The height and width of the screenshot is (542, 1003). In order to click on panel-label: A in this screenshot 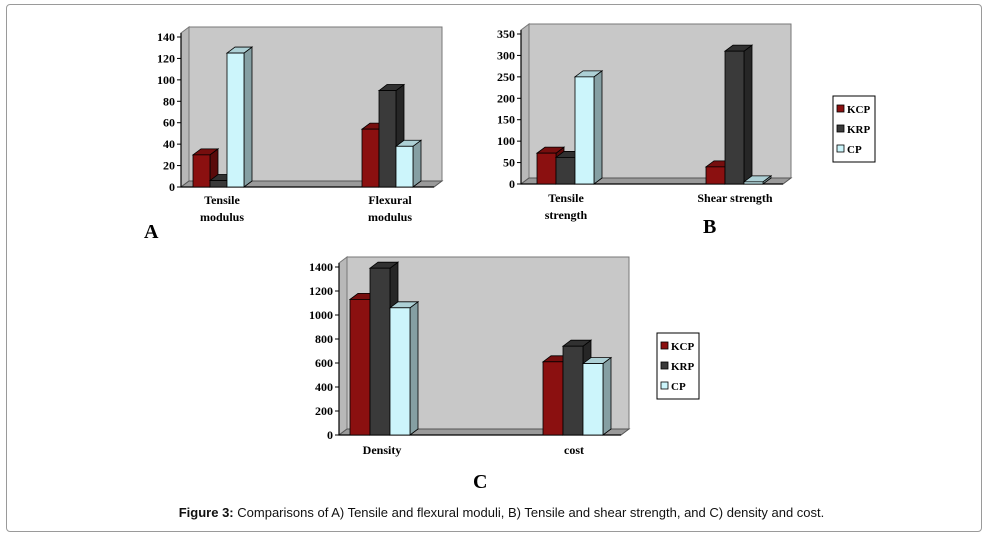, I will do `click(151, 232)`.